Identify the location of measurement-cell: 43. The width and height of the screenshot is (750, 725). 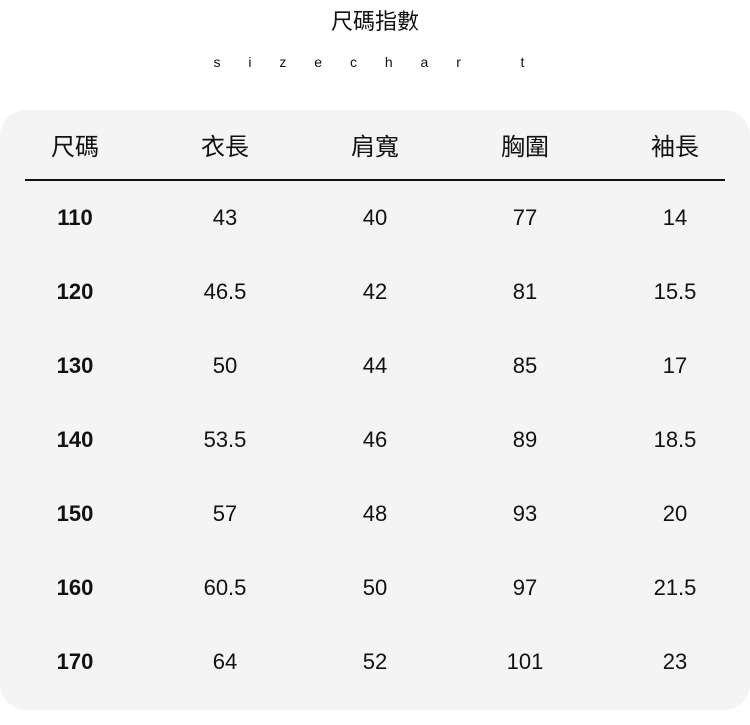
(225, 217).